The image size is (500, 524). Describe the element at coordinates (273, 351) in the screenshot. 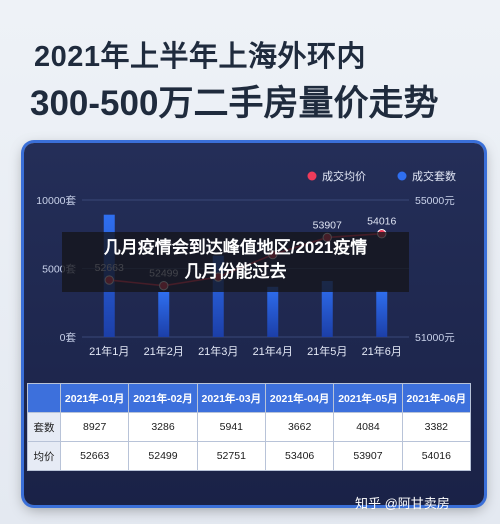

I see `x-tick: 21年4月` at that location.